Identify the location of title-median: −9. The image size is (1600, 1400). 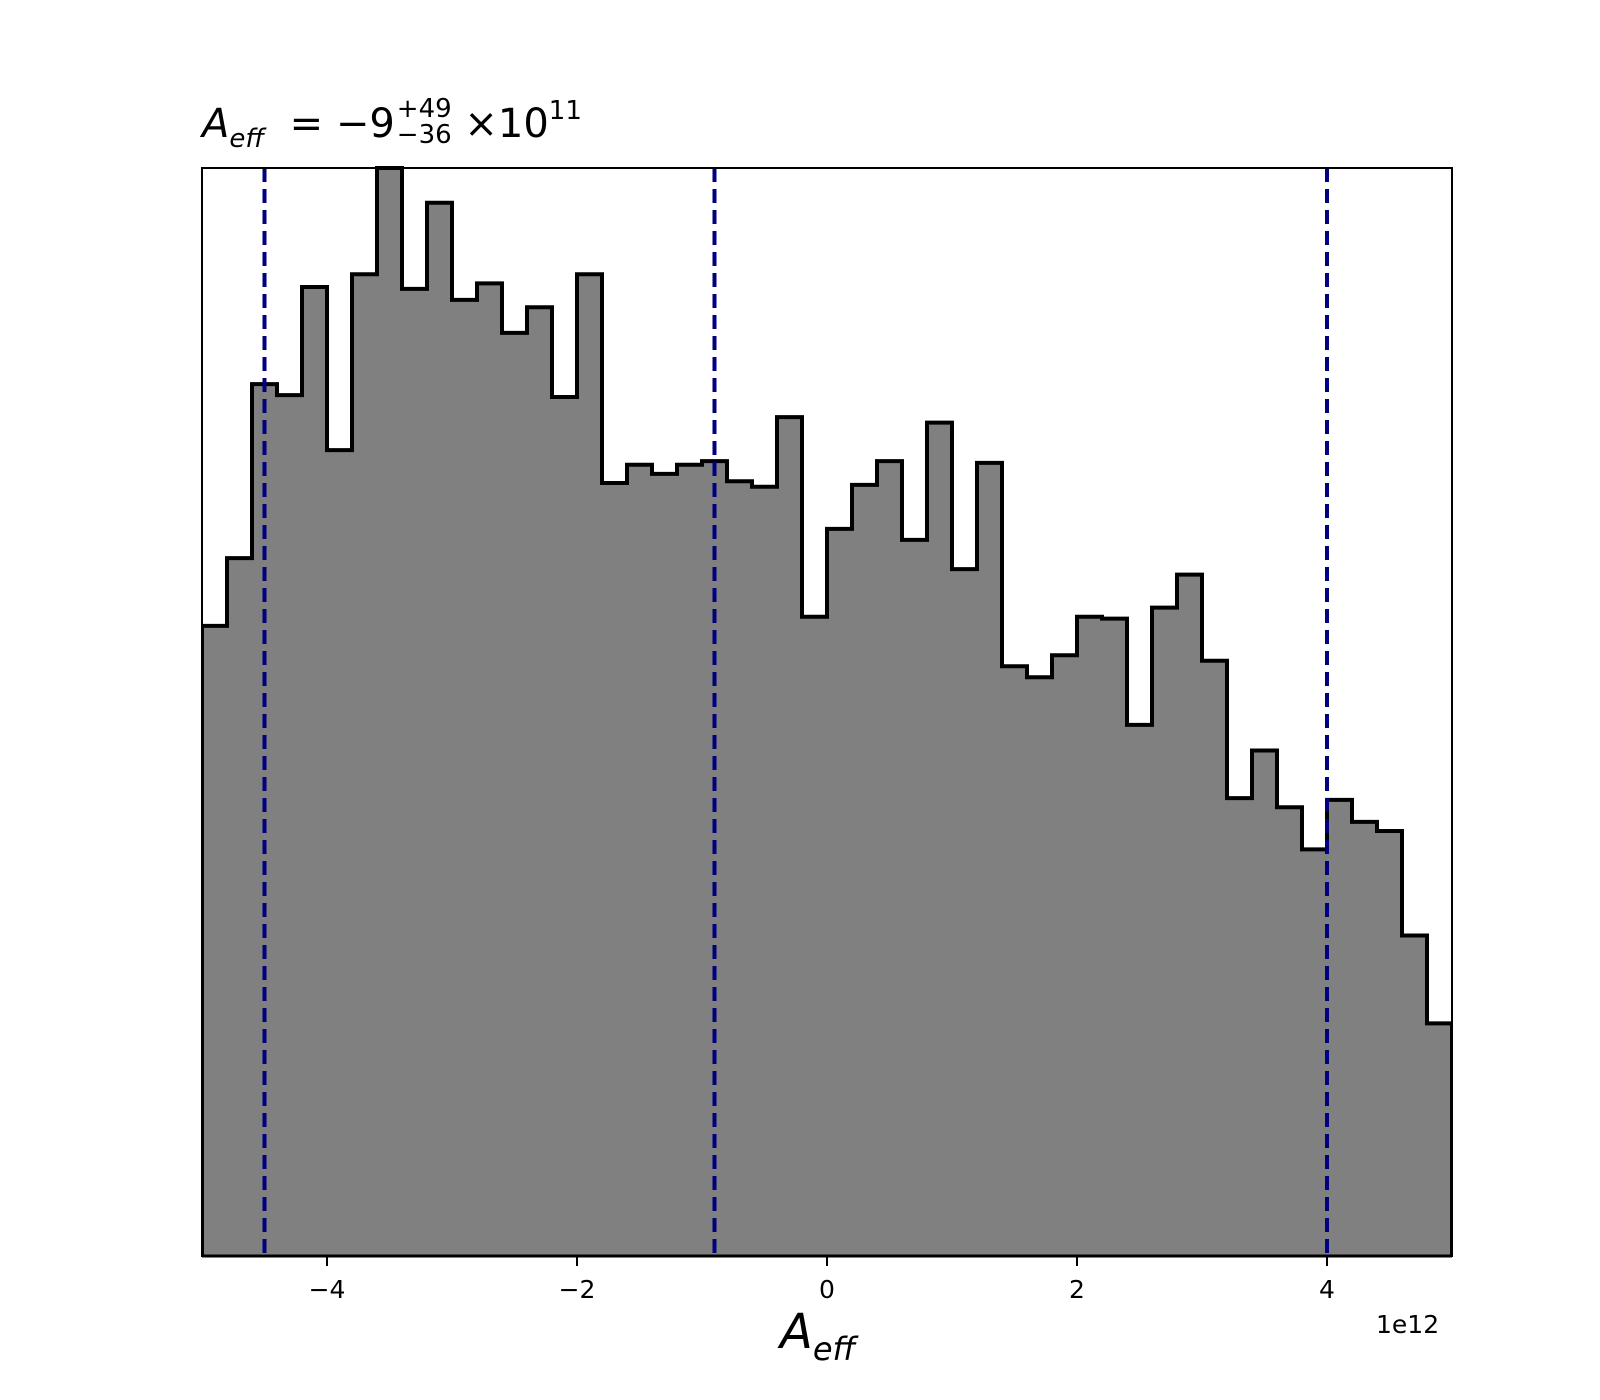
(365, 124).